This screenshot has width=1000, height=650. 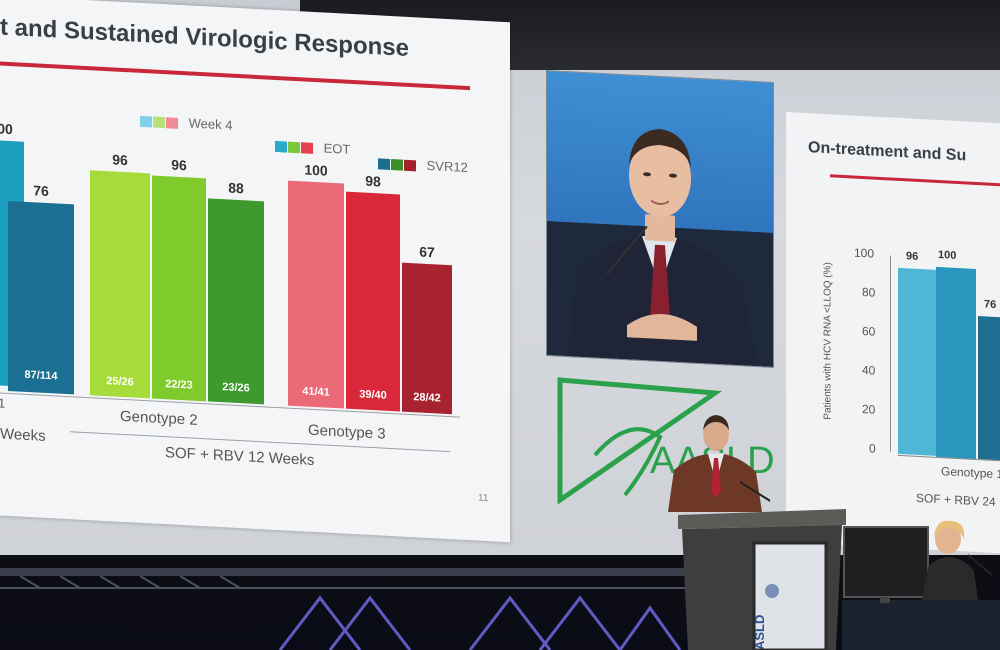 I want to click on right-ylabel: Patients with HCV RNA <LLOQ (%), so click(x=828, y=340).